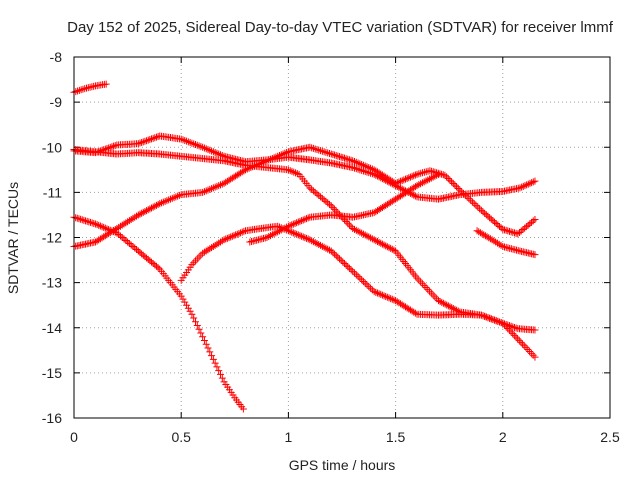 The height and width of the screenshot is (480, 640). Describe the element at coordinates (289, 437) in the screenshot. I see `x-tick-label: 1` at that location.